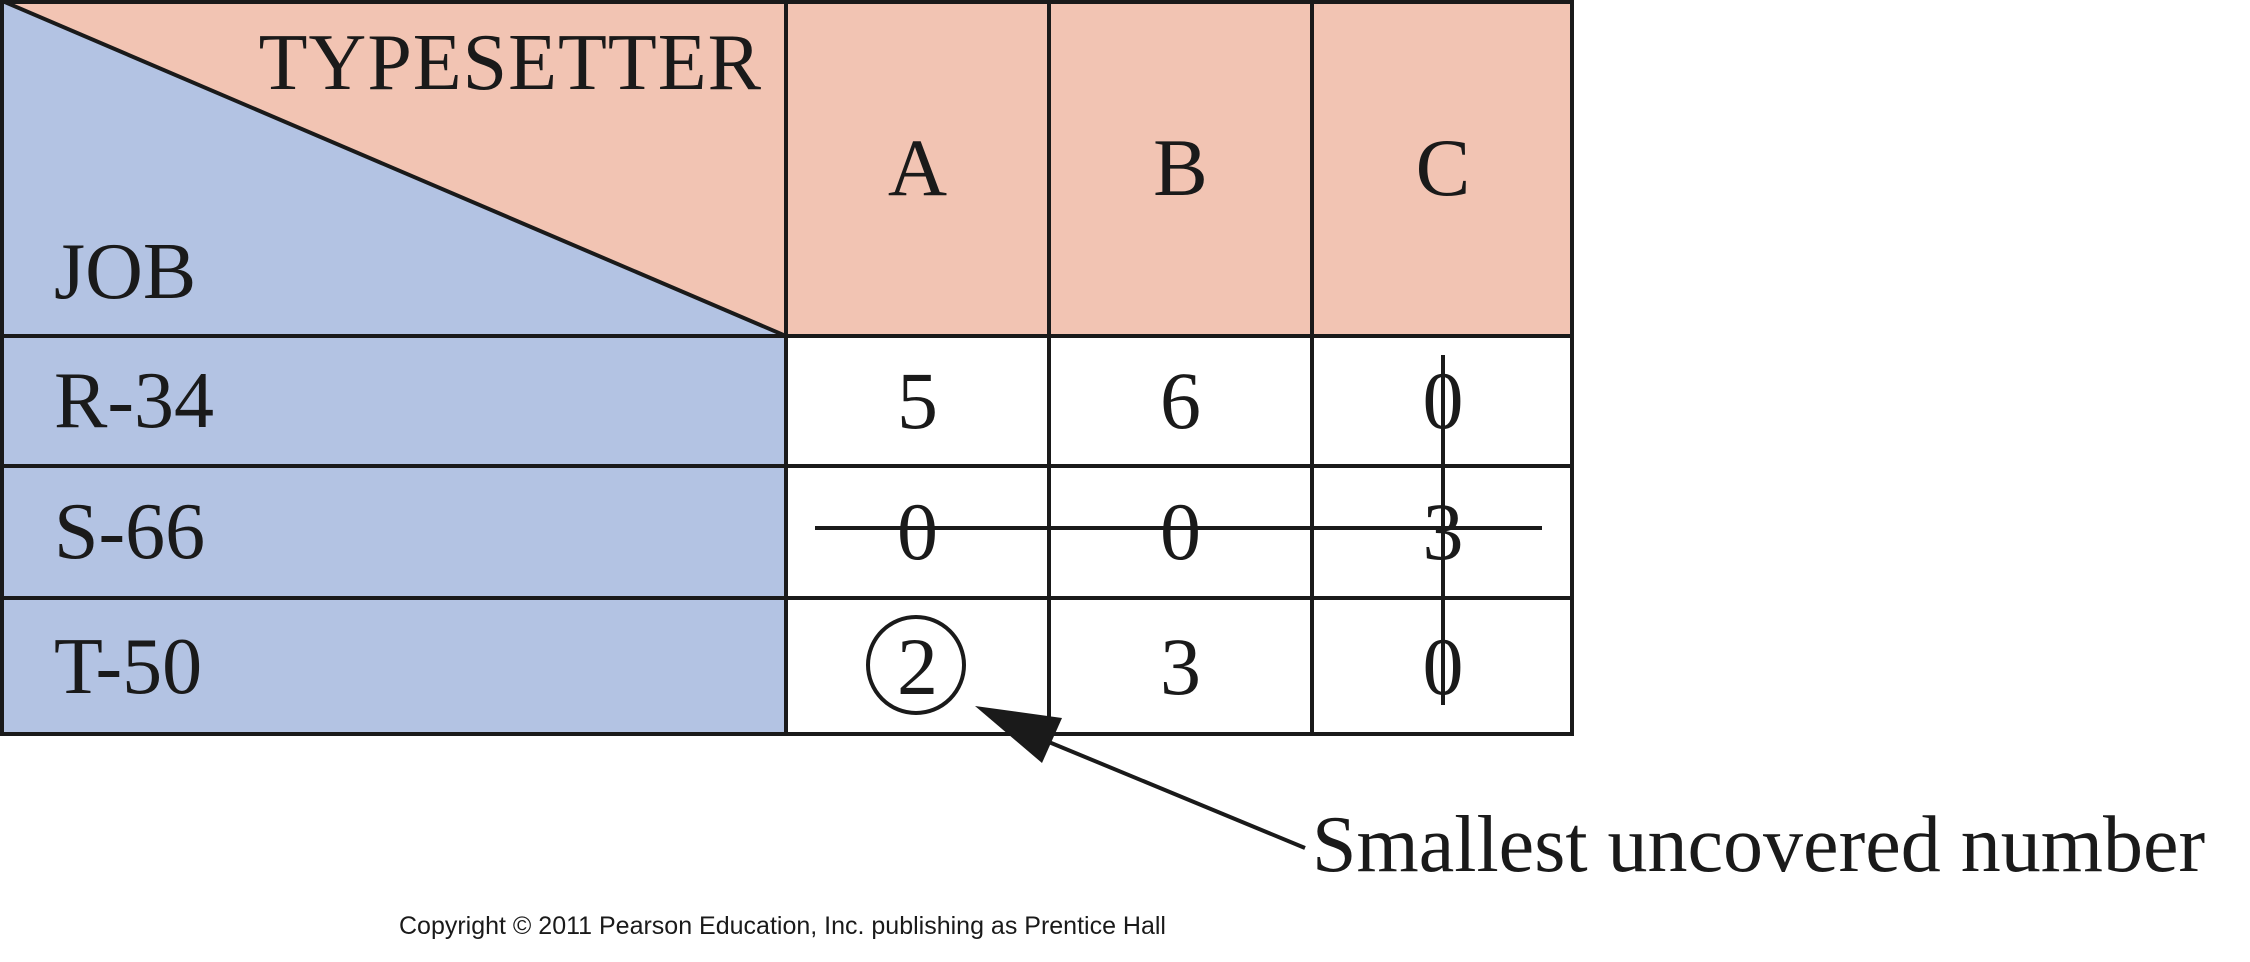 The image size is (2250, 962). I want to click on job-label: JOB, so click(125, 272).